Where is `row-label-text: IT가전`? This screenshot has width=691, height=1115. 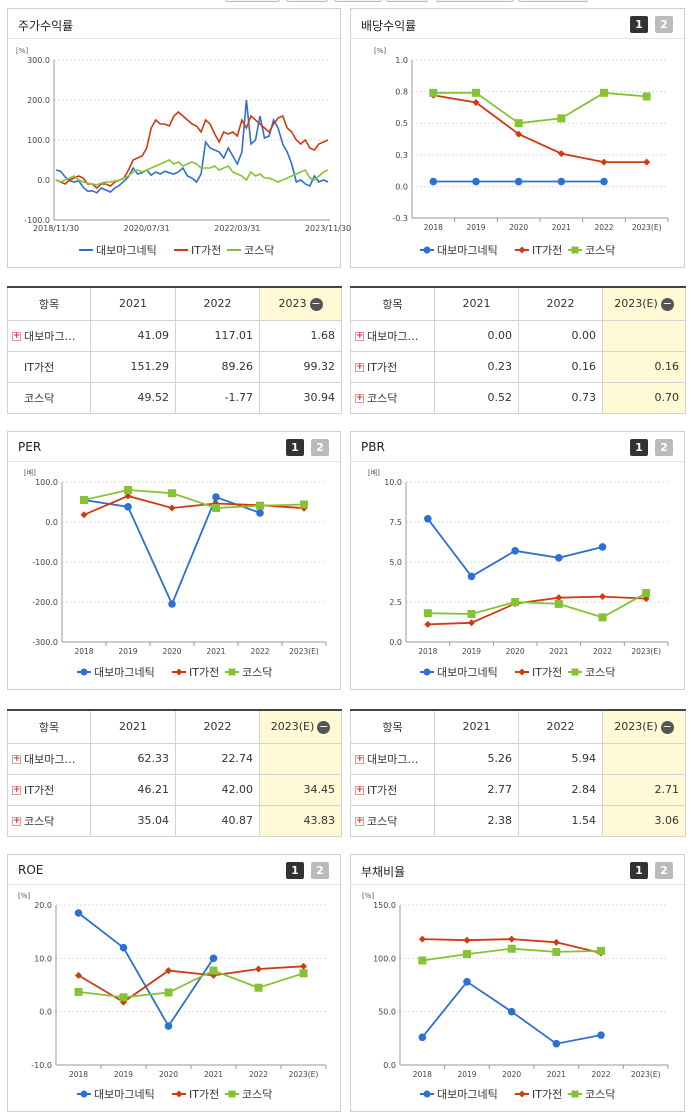 row-label-text: IT가전 is located at coordinates (39, 367).